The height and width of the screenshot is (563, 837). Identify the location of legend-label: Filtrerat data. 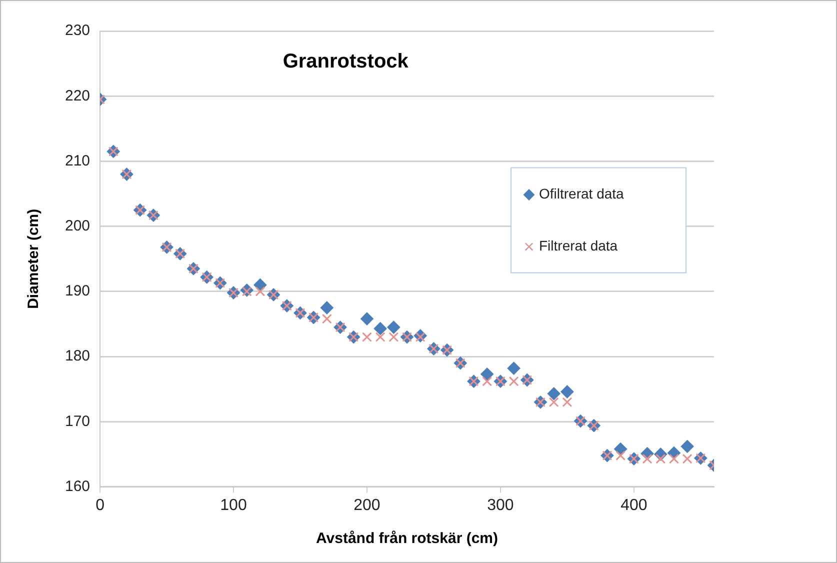
(578, 246).